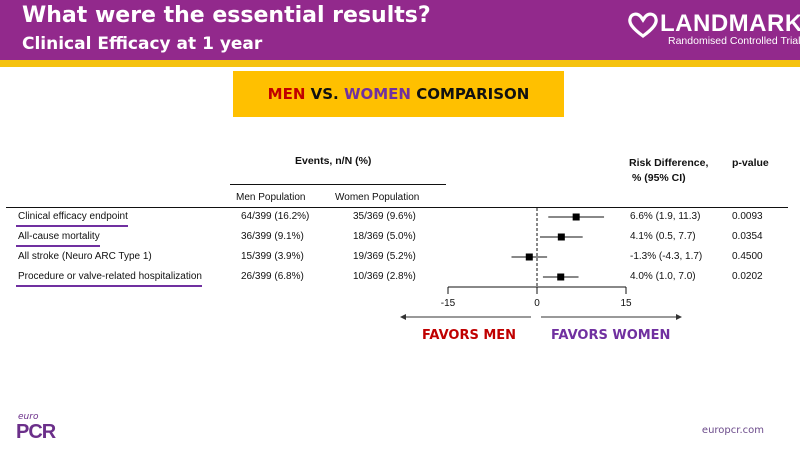  Describe the element at coordinates (663, 236) in the screenshot. I see `row-risk-difference: 4.1% (0.5, 7.7)` at that location.